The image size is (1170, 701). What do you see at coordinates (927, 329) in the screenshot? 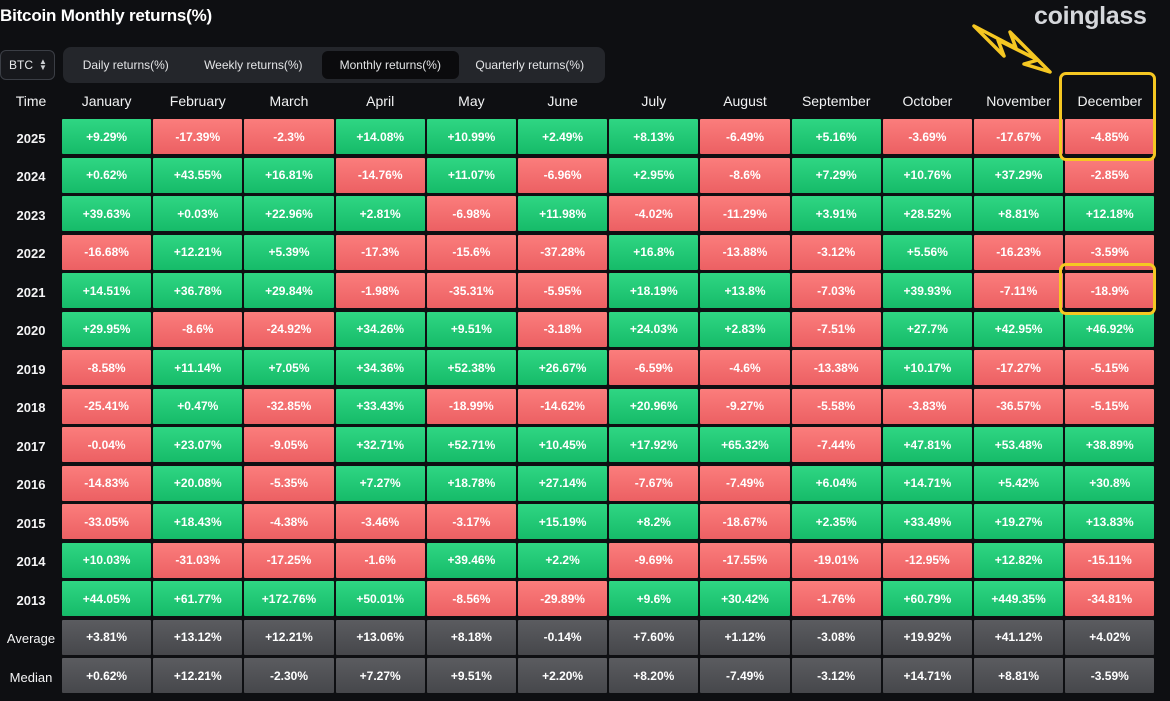
I see `return-cell: +27.7%` at bounding box center [927, 329].